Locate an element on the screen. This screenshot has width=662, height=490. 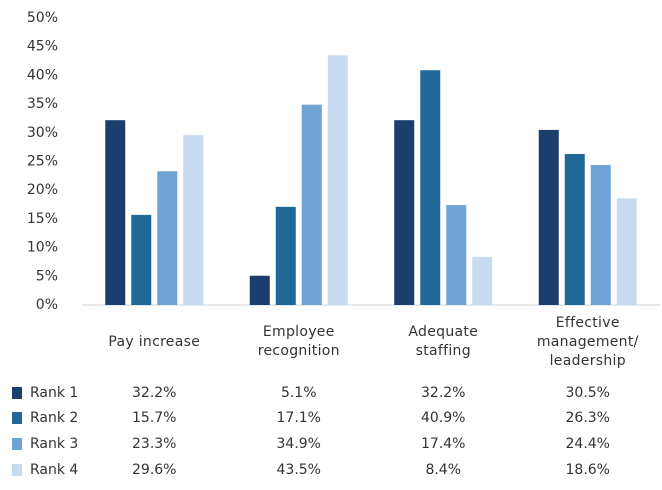
table-value: 18.6% is located at coordinates (588, 470).